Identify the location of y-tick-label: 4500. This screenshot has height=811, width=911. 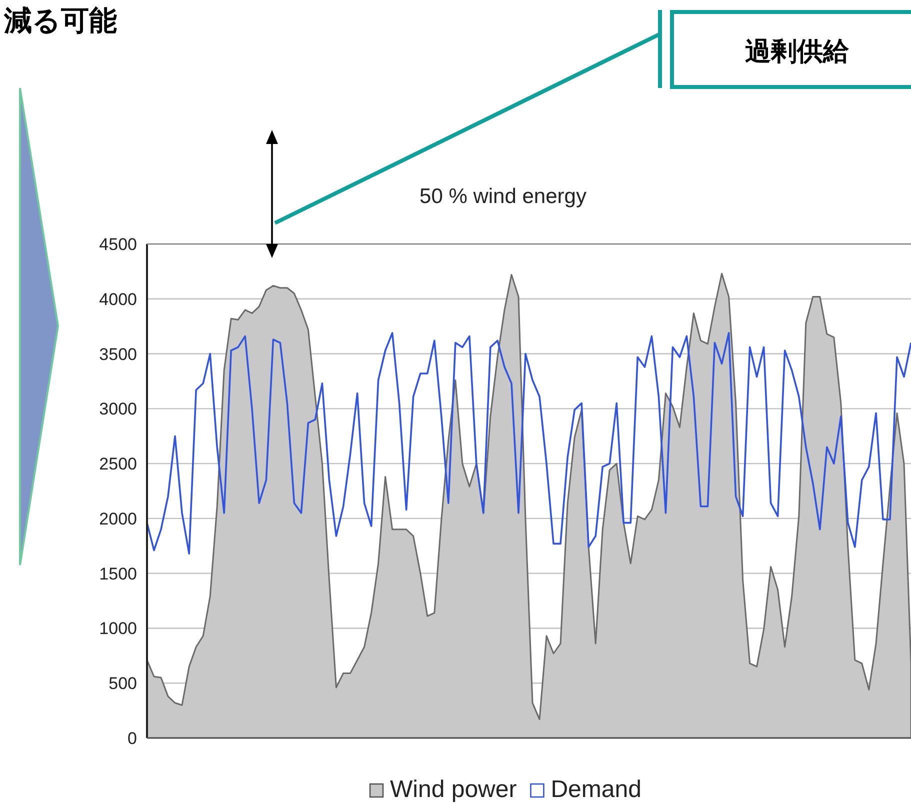
(118, 244).